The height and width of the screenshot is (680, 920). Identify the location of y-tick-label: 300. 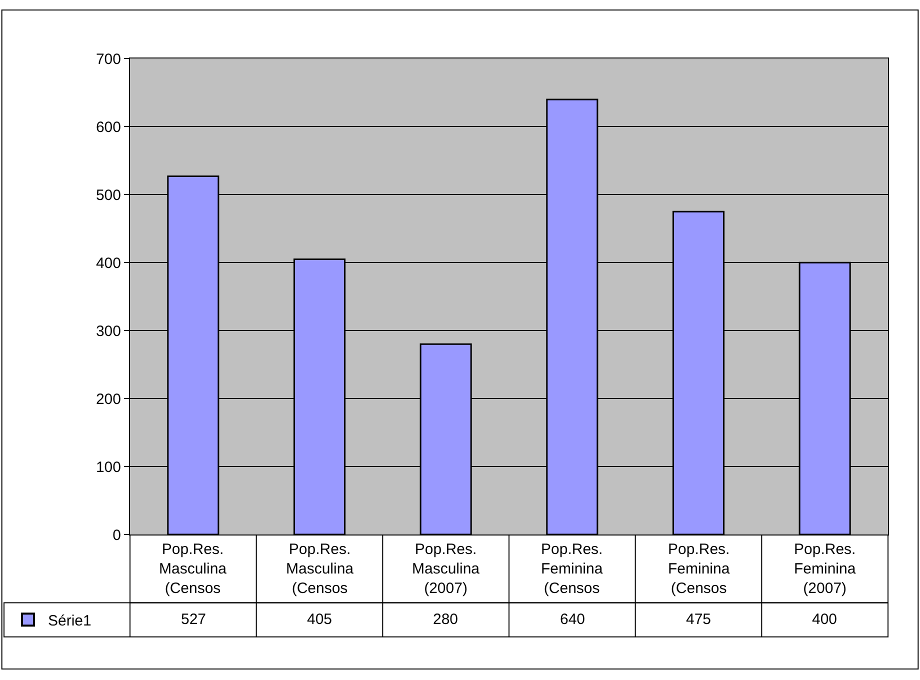
(108, 331).